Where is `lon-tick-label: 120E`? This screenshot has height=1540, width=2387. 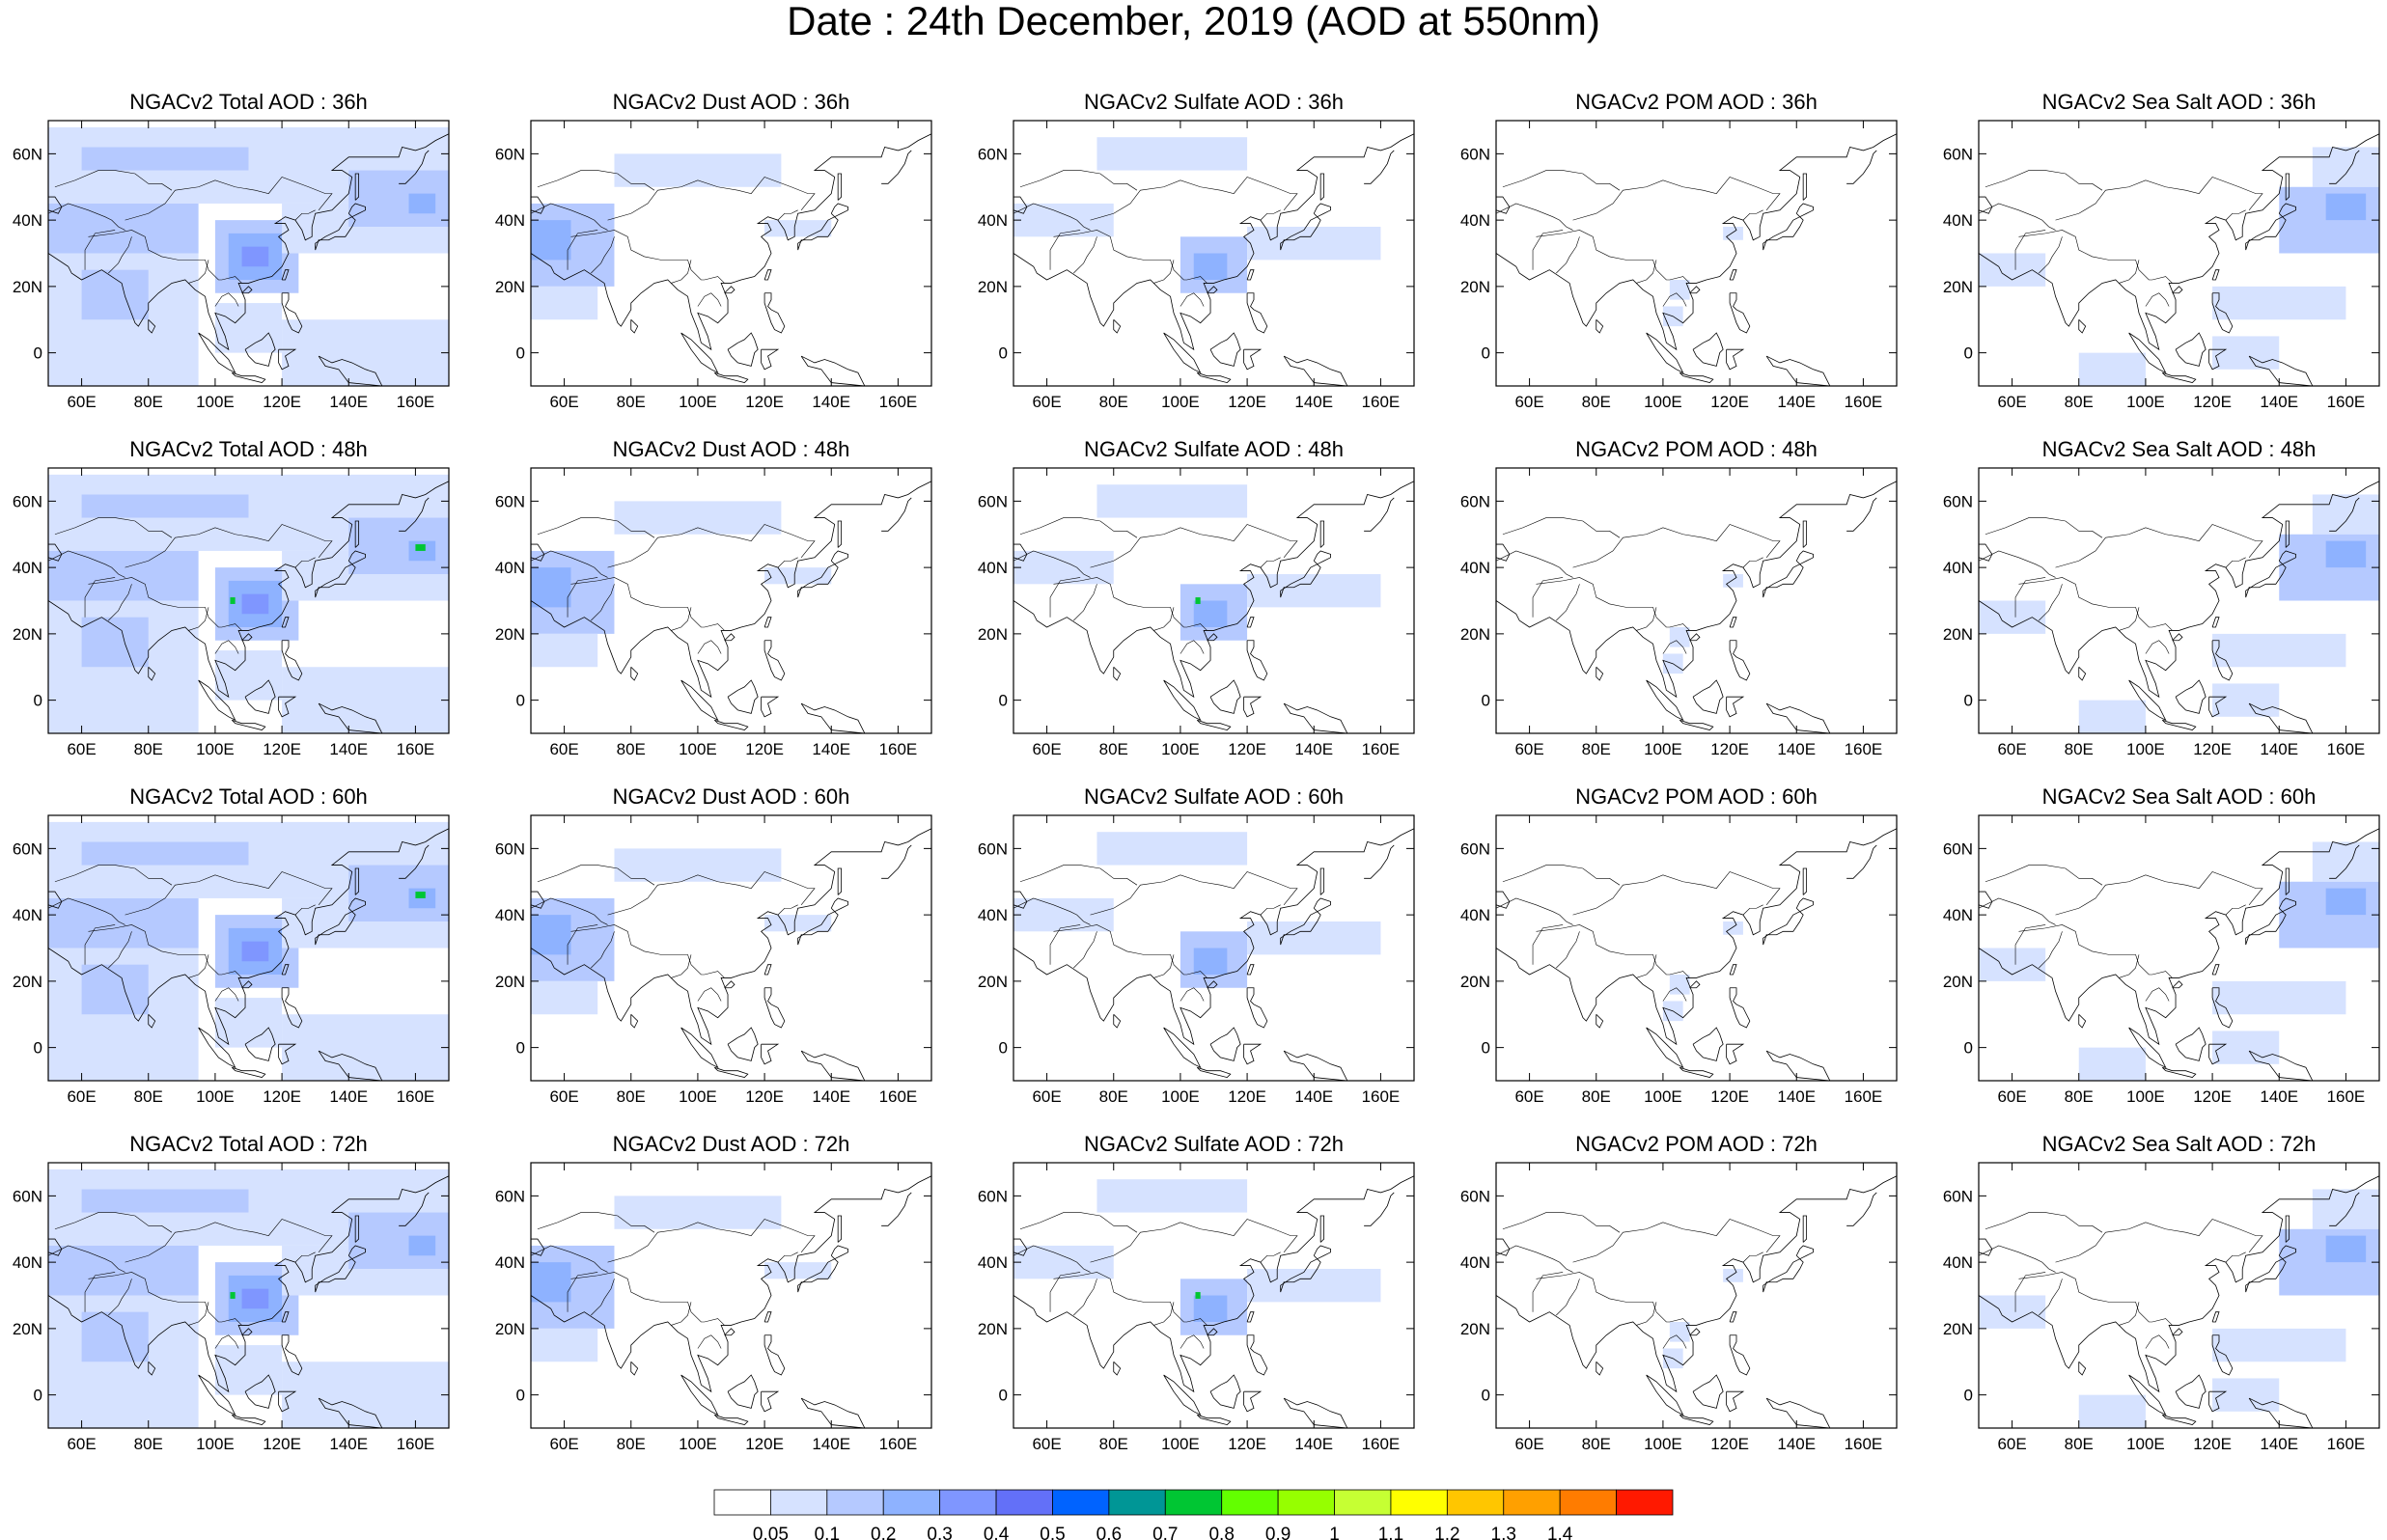 lon-tick-label: 120E is located at coordinates (1729, 1444).